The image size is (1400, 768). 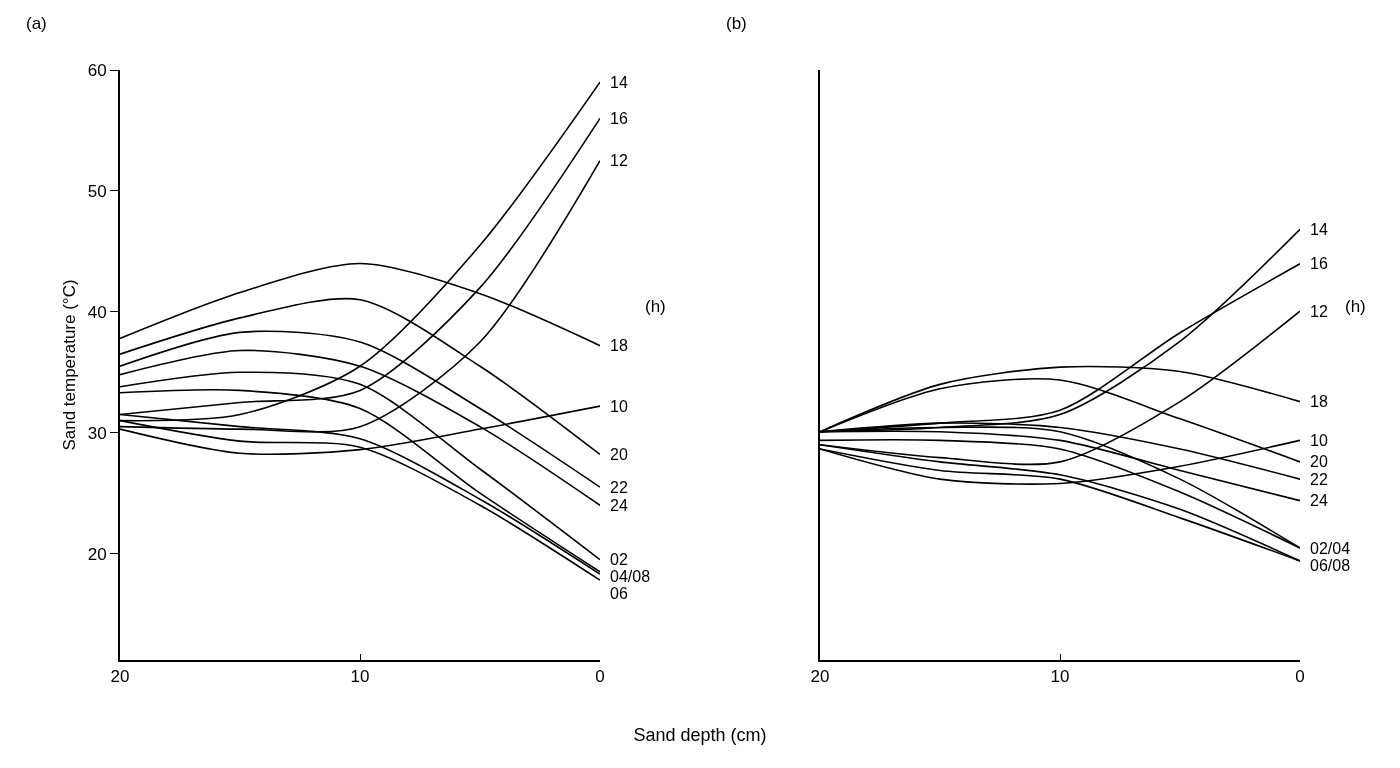 I want to click on series-label: 06/08, so click(x=1330, y=565).